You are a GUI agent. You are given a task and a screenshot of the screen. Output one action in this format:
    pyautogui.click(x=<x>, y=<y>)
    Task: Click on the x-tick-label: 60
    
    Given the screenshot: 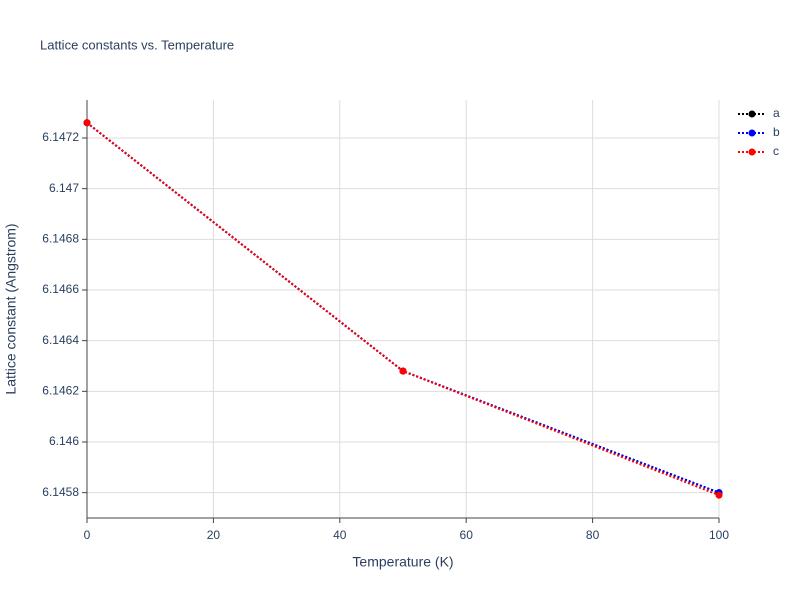 What is the action you would take?
    pyautogui.click(x=467, y=535)
    